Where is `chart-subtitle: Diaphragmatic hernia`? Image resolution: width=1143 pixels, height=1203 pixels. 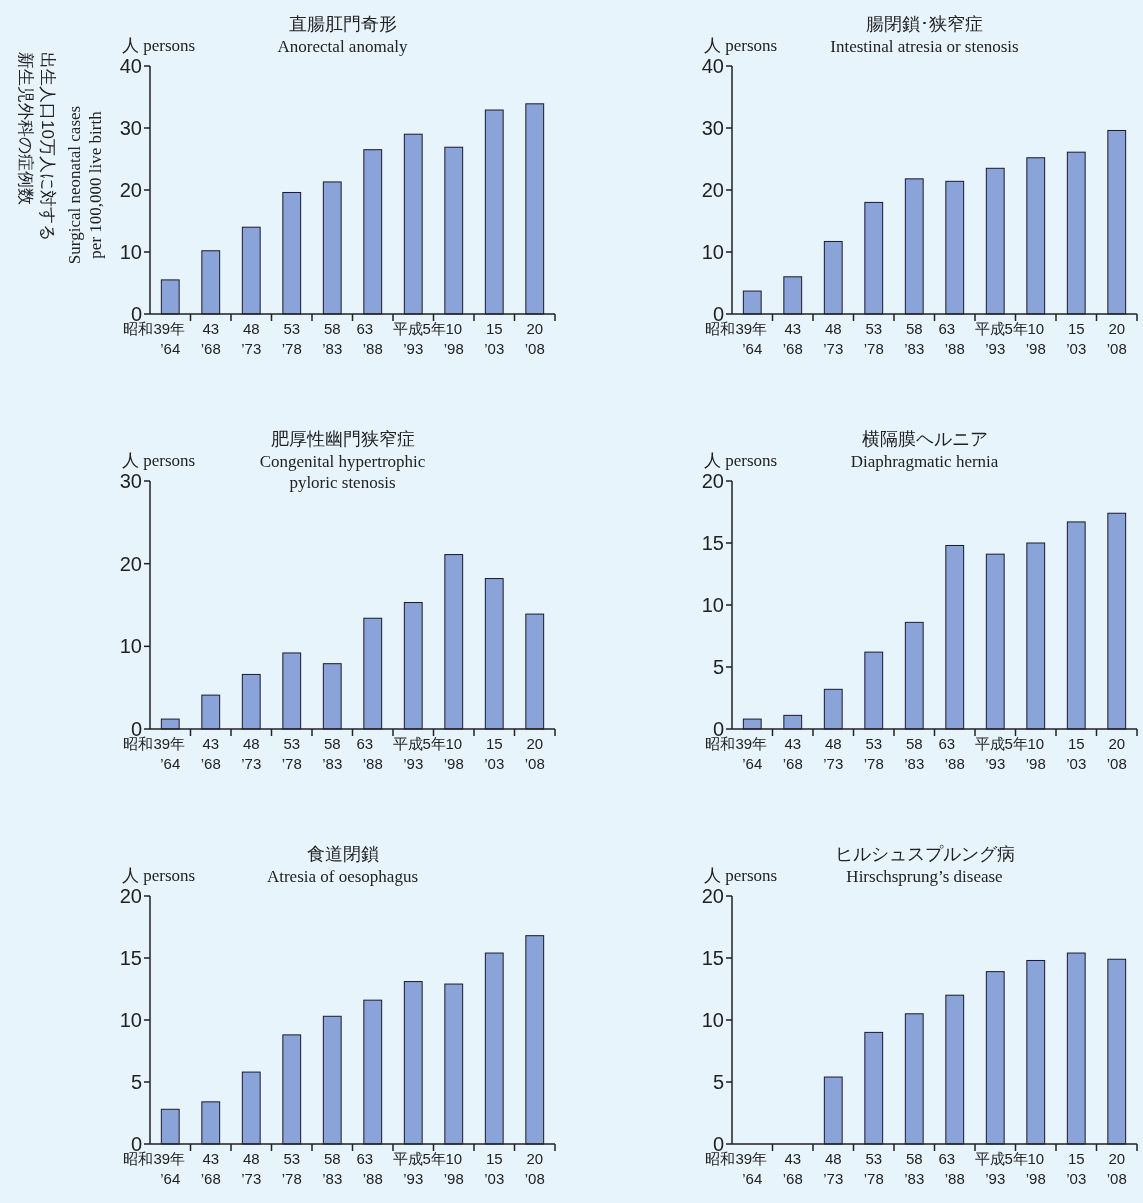 chart-subtitle: Diaphragmatic hernia is located at coordinates (924, 461).